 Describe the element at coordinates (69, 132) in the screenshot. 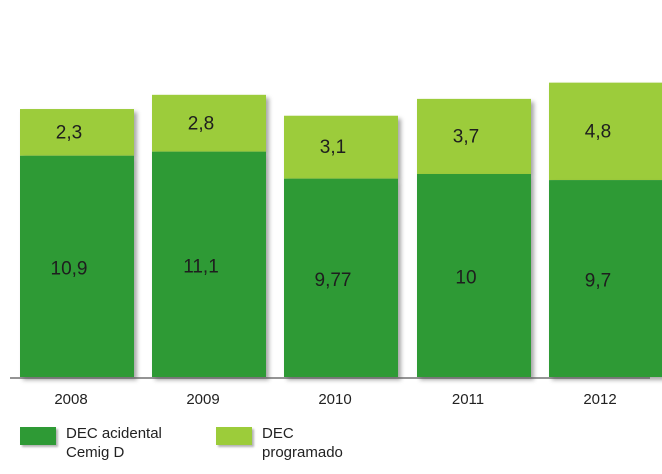

I see `data-label-programmed-2008: 2,3` at that location.